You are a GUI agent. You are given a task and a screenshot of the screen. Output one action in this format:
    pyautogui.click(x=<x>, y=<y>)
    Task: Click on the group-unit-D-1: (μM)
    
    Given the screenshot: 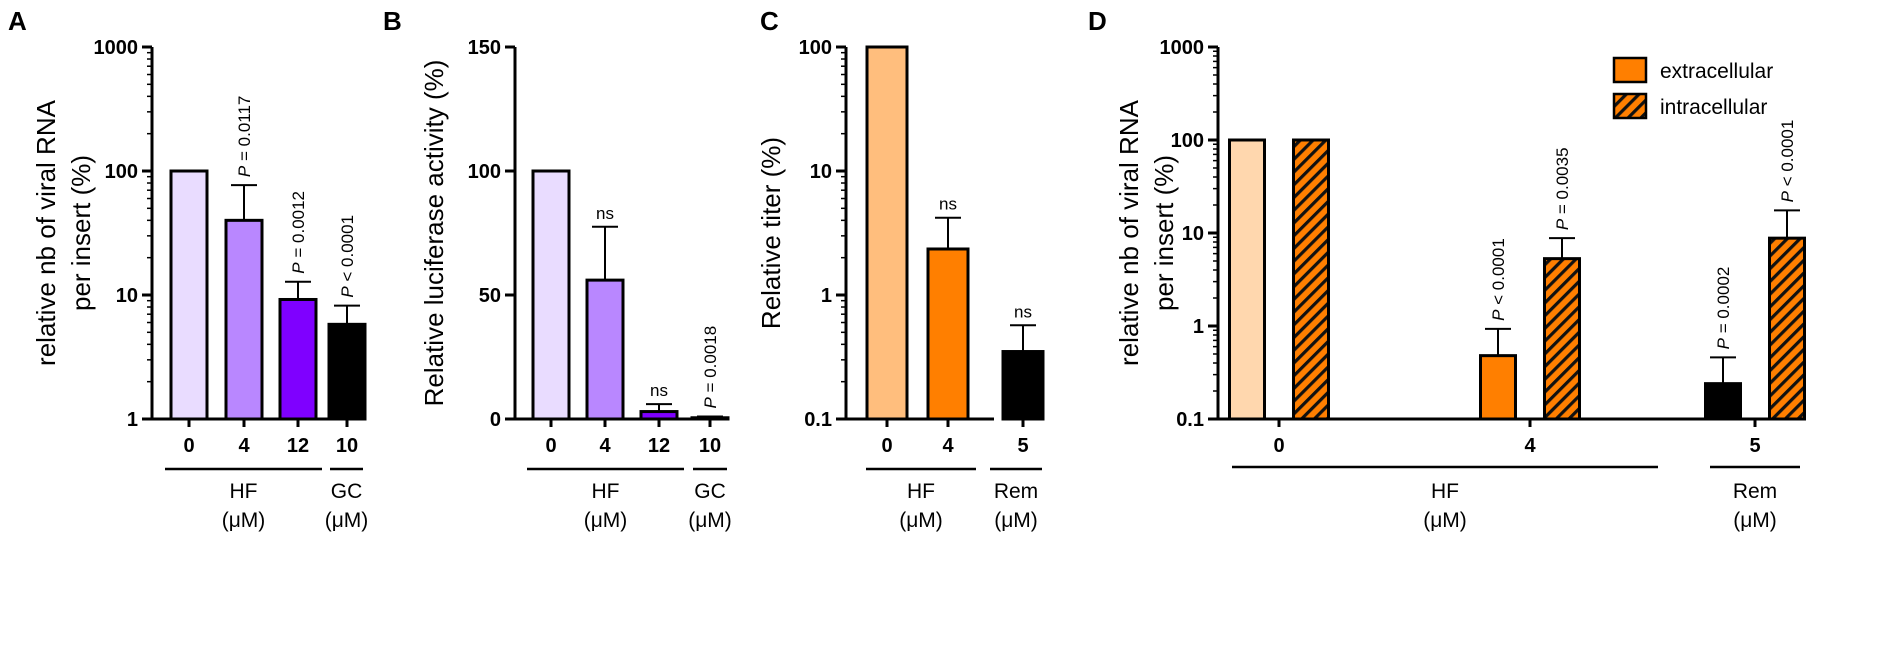 What is the action you would take?
    pyautogui.click(x=1755, y=520)
    